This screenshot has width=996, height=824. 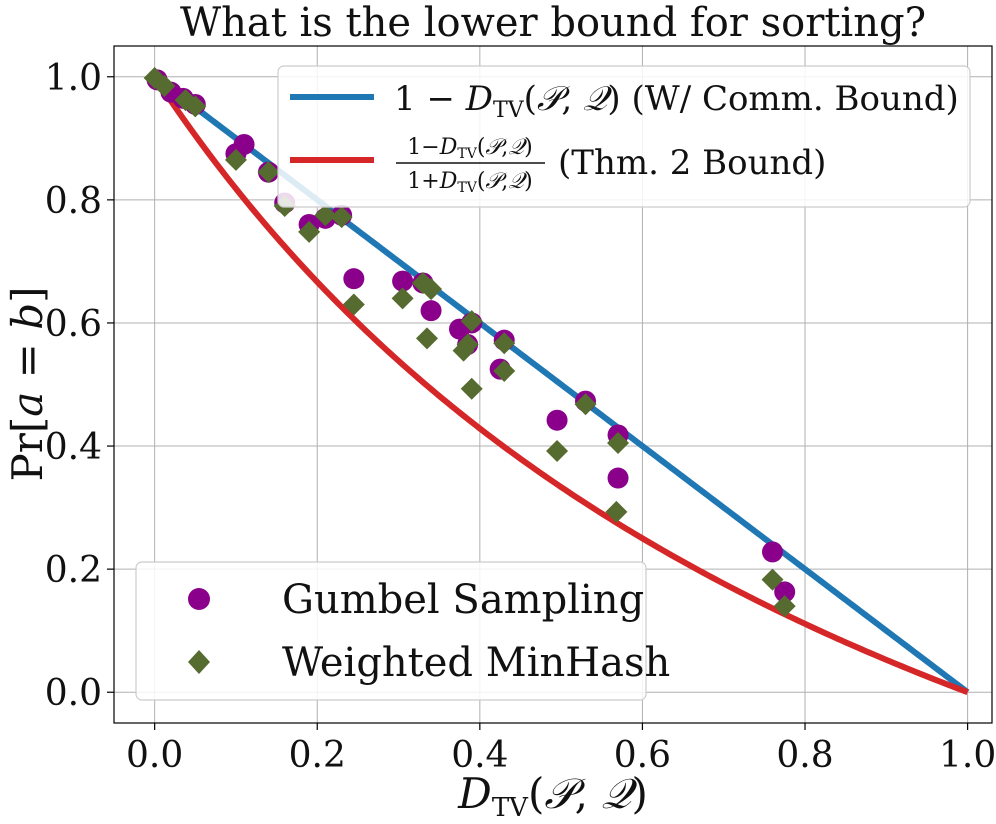 I want to click on x-tick-label: 0.8, so click(x=804, y=755).